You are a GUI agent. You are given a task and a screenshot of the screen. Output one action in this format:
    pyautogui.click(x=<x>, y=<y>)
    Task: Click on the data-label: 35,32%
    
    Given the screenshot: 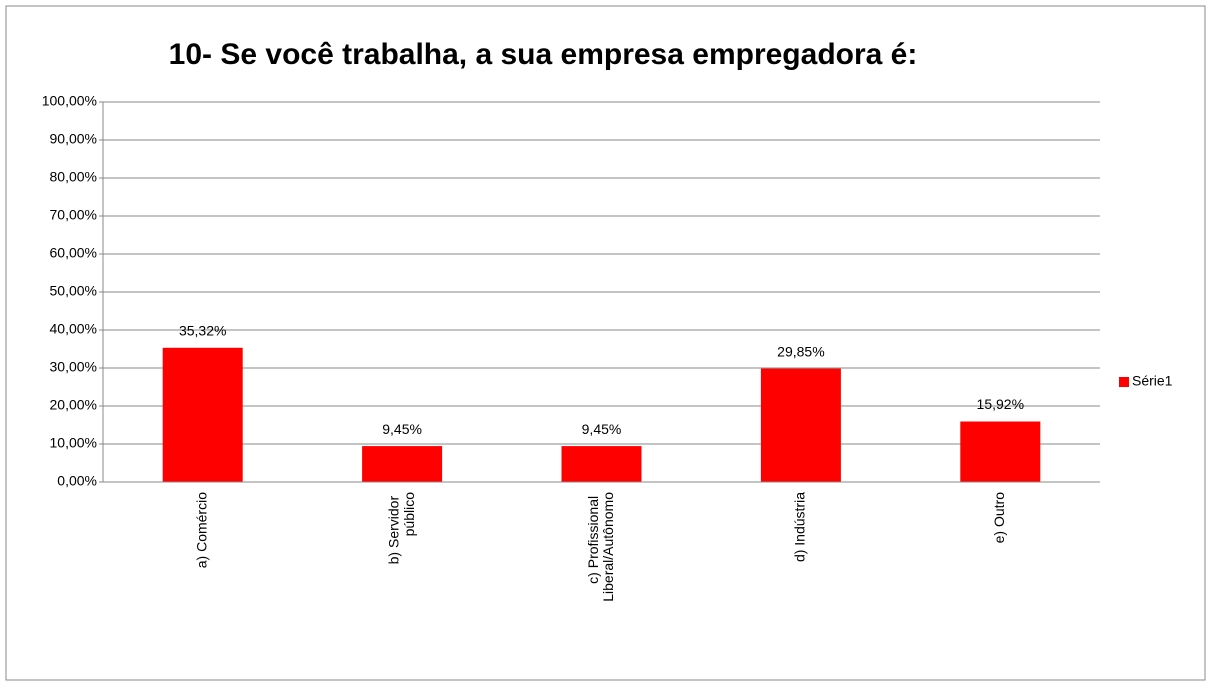 What is the action you would take?
    pyautogui.click(x=202, y=330)
    